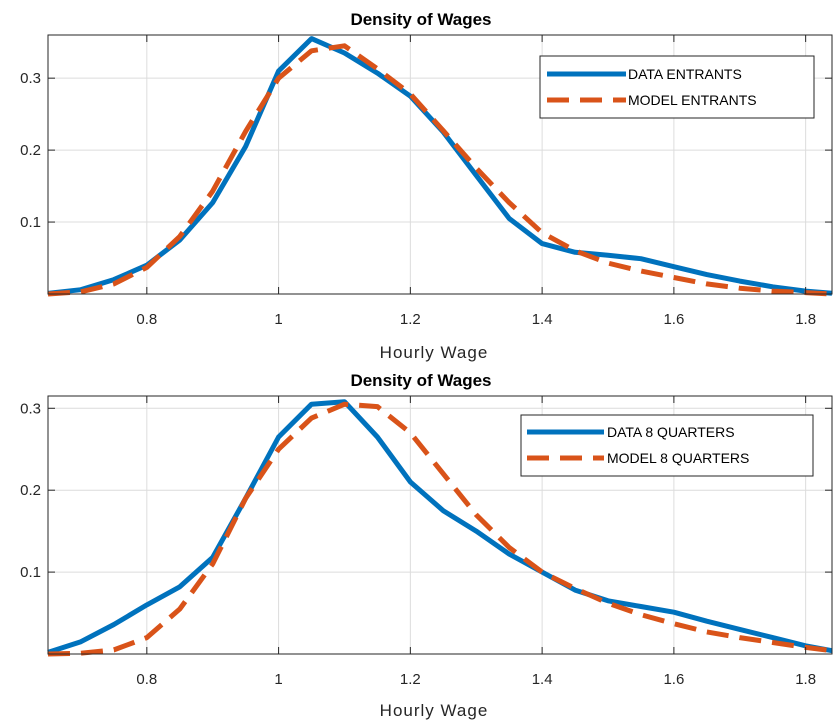 The width and height of the screenshot is (833, 723). I want to click on legend-label-data: DATA ENTRANTS, so click(685, 74).